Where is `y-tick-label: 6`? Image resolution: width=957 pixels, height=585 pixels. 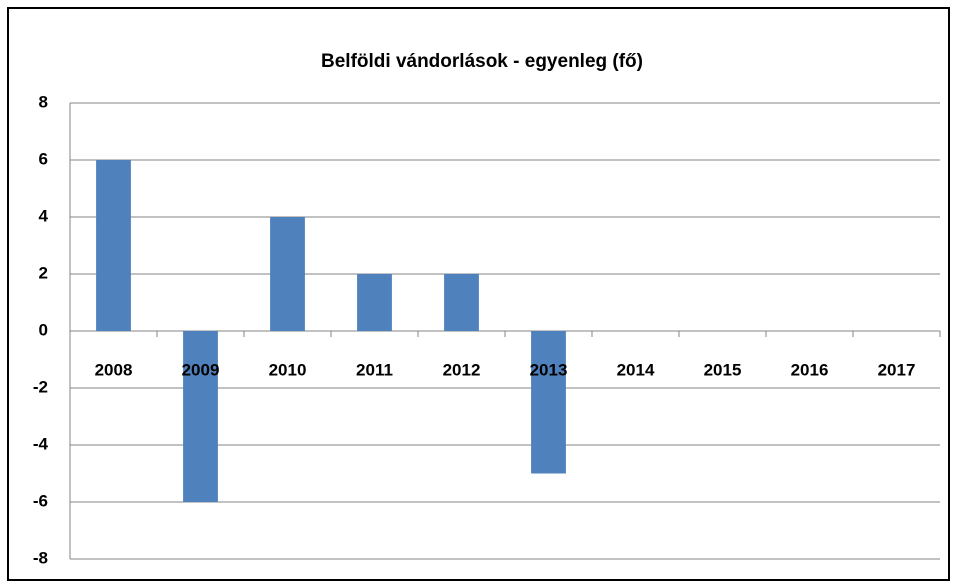
y-tick-label: 6 is located at coordinates (43, 158).